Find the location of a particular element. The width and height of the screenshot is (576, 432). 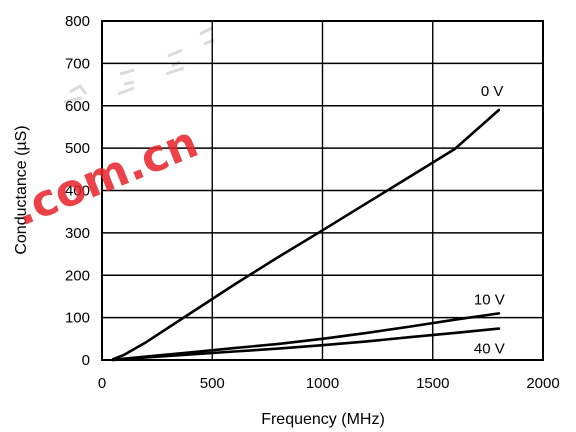

series-label: 10 V is located at coordinates (489, 299).